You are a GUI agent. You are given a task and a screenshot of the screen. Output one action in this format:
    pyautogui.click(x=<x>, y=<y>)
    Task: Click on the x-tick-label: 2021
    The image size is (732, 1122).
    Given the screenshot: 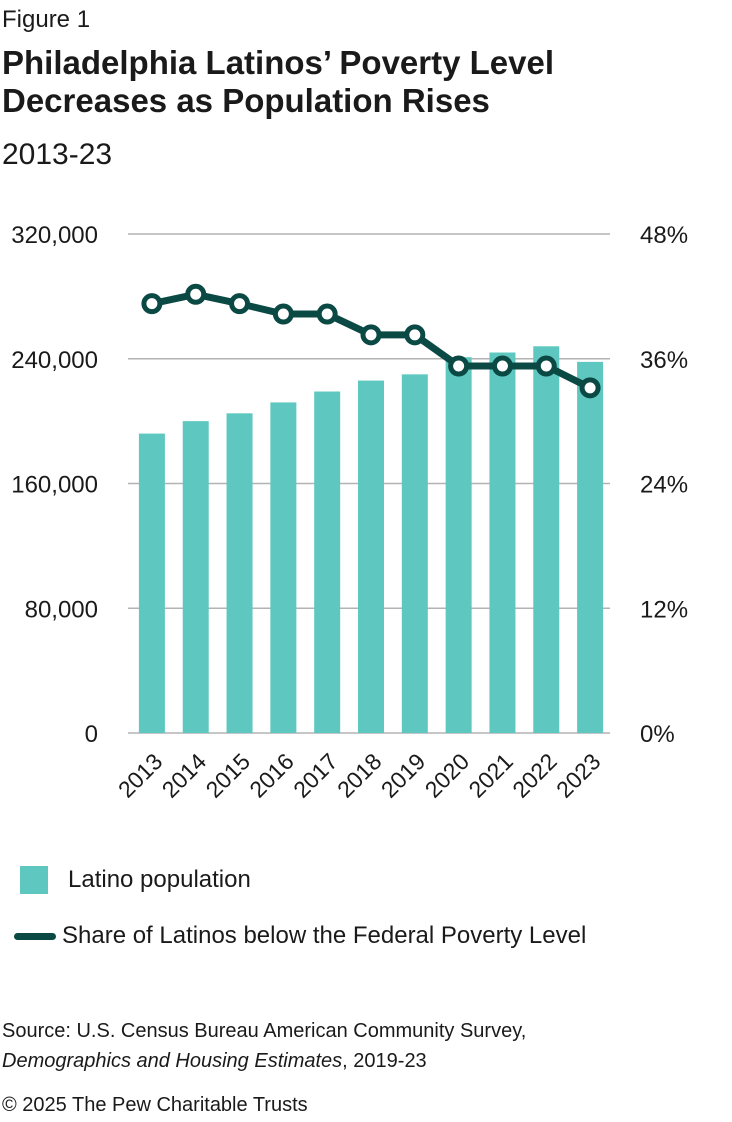 What is the action you would take?
    pyautogui.click(x=490, y=775)
    